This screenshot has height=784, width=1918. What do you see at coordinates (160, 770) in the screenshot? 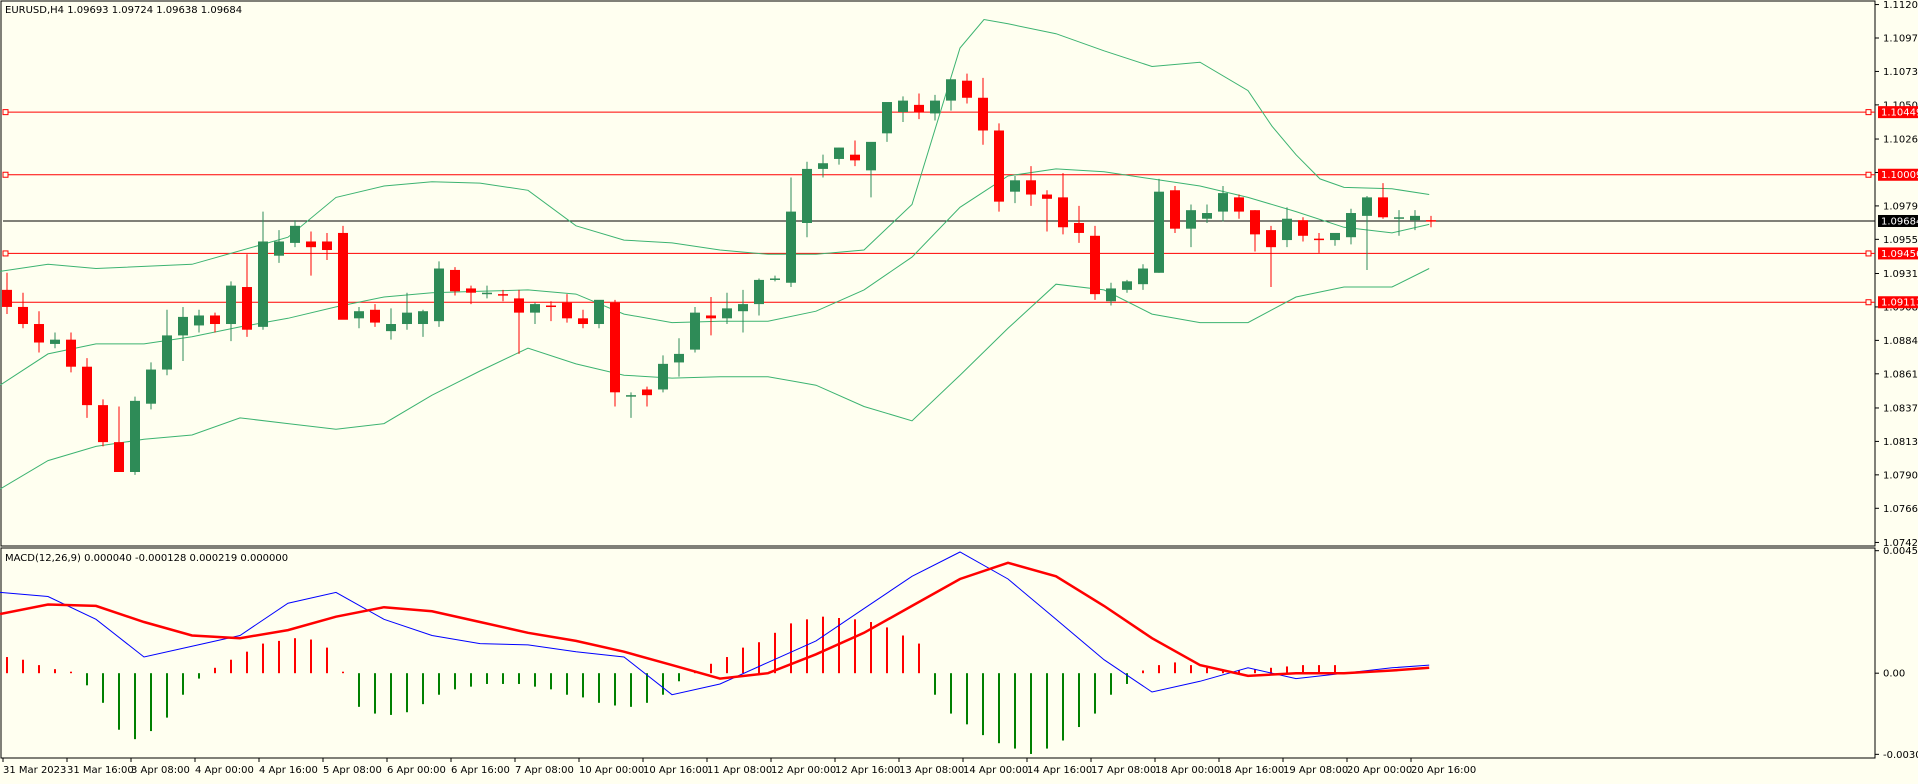
I see `time-tick-label: 3 Apr 08:00` at bounding box center [160, 770].